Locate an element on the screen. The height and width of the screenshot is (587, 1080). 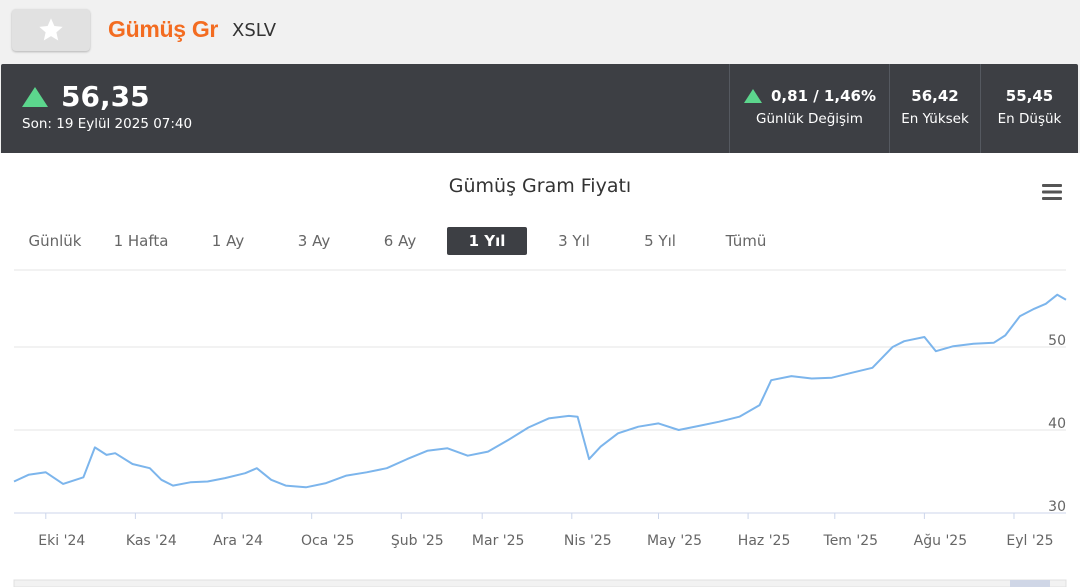
last-update-time: Son: 19 Eylül 2025 07:40 is located at coordinates (107, 124).